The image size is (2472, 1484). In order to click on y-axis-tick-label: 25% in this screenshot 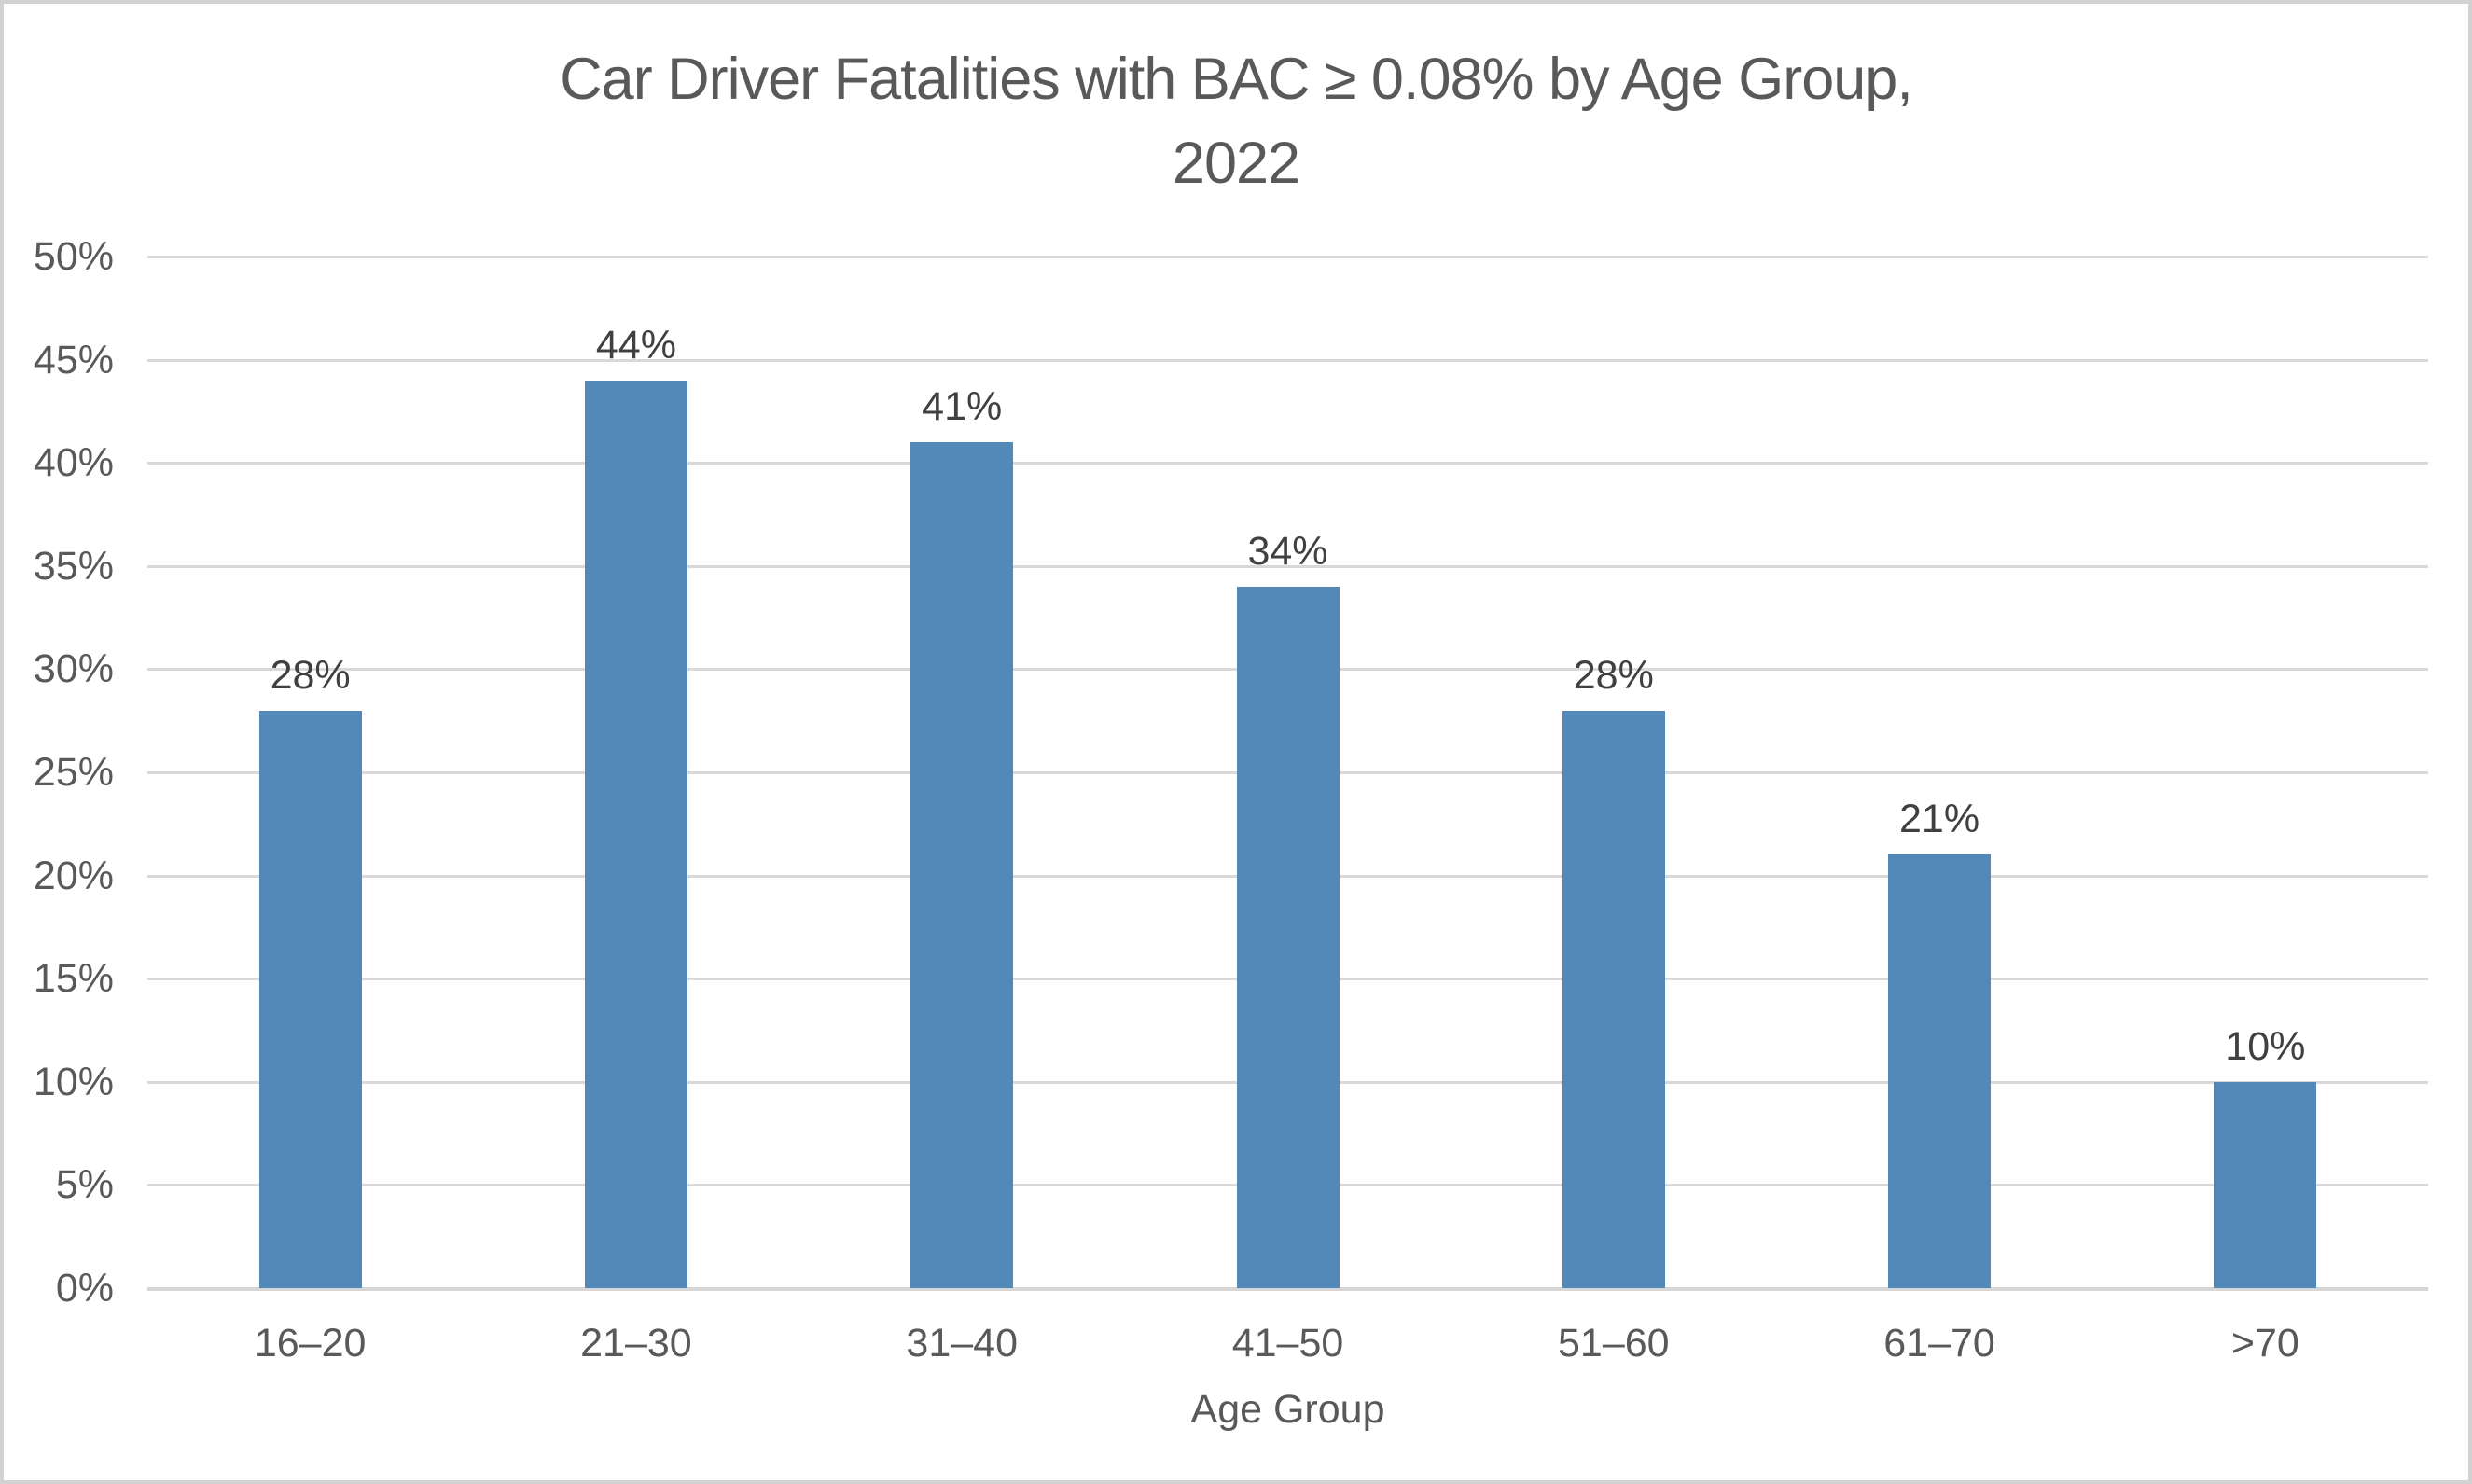, I will do `click(73, 772)`.